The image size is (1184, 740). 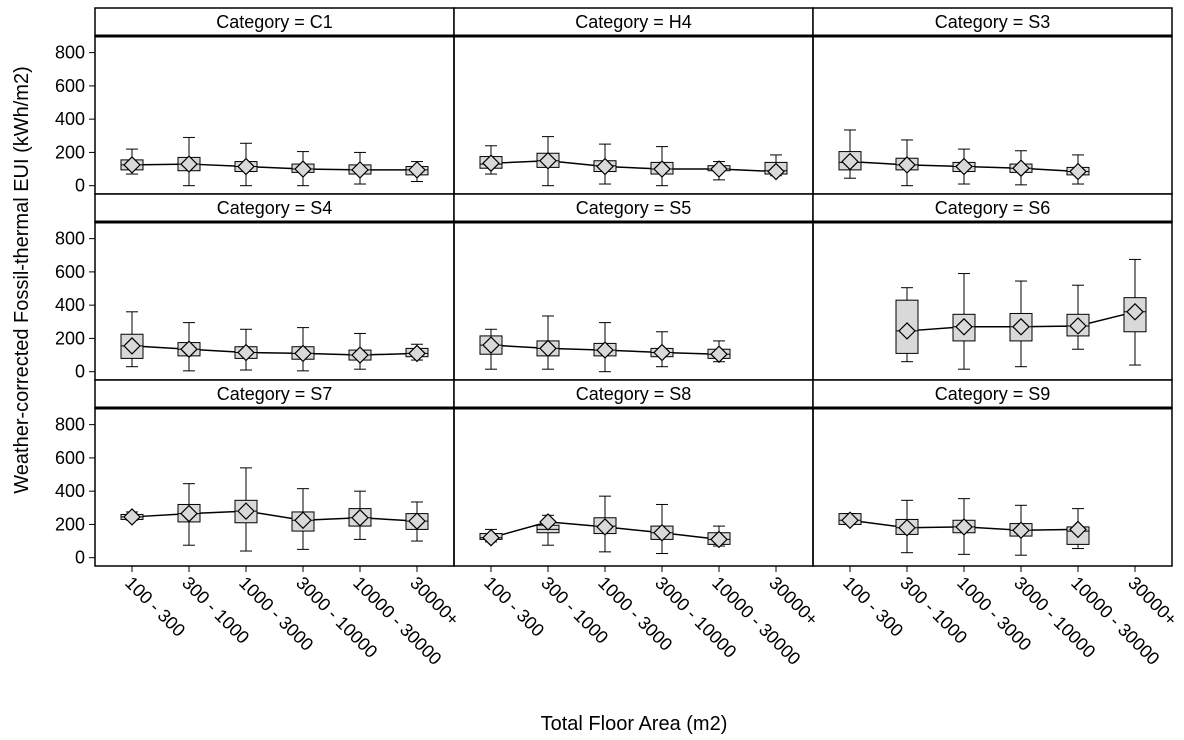 I want to click on x-tick-label: 100 - 300, so click(x=873, y=607).